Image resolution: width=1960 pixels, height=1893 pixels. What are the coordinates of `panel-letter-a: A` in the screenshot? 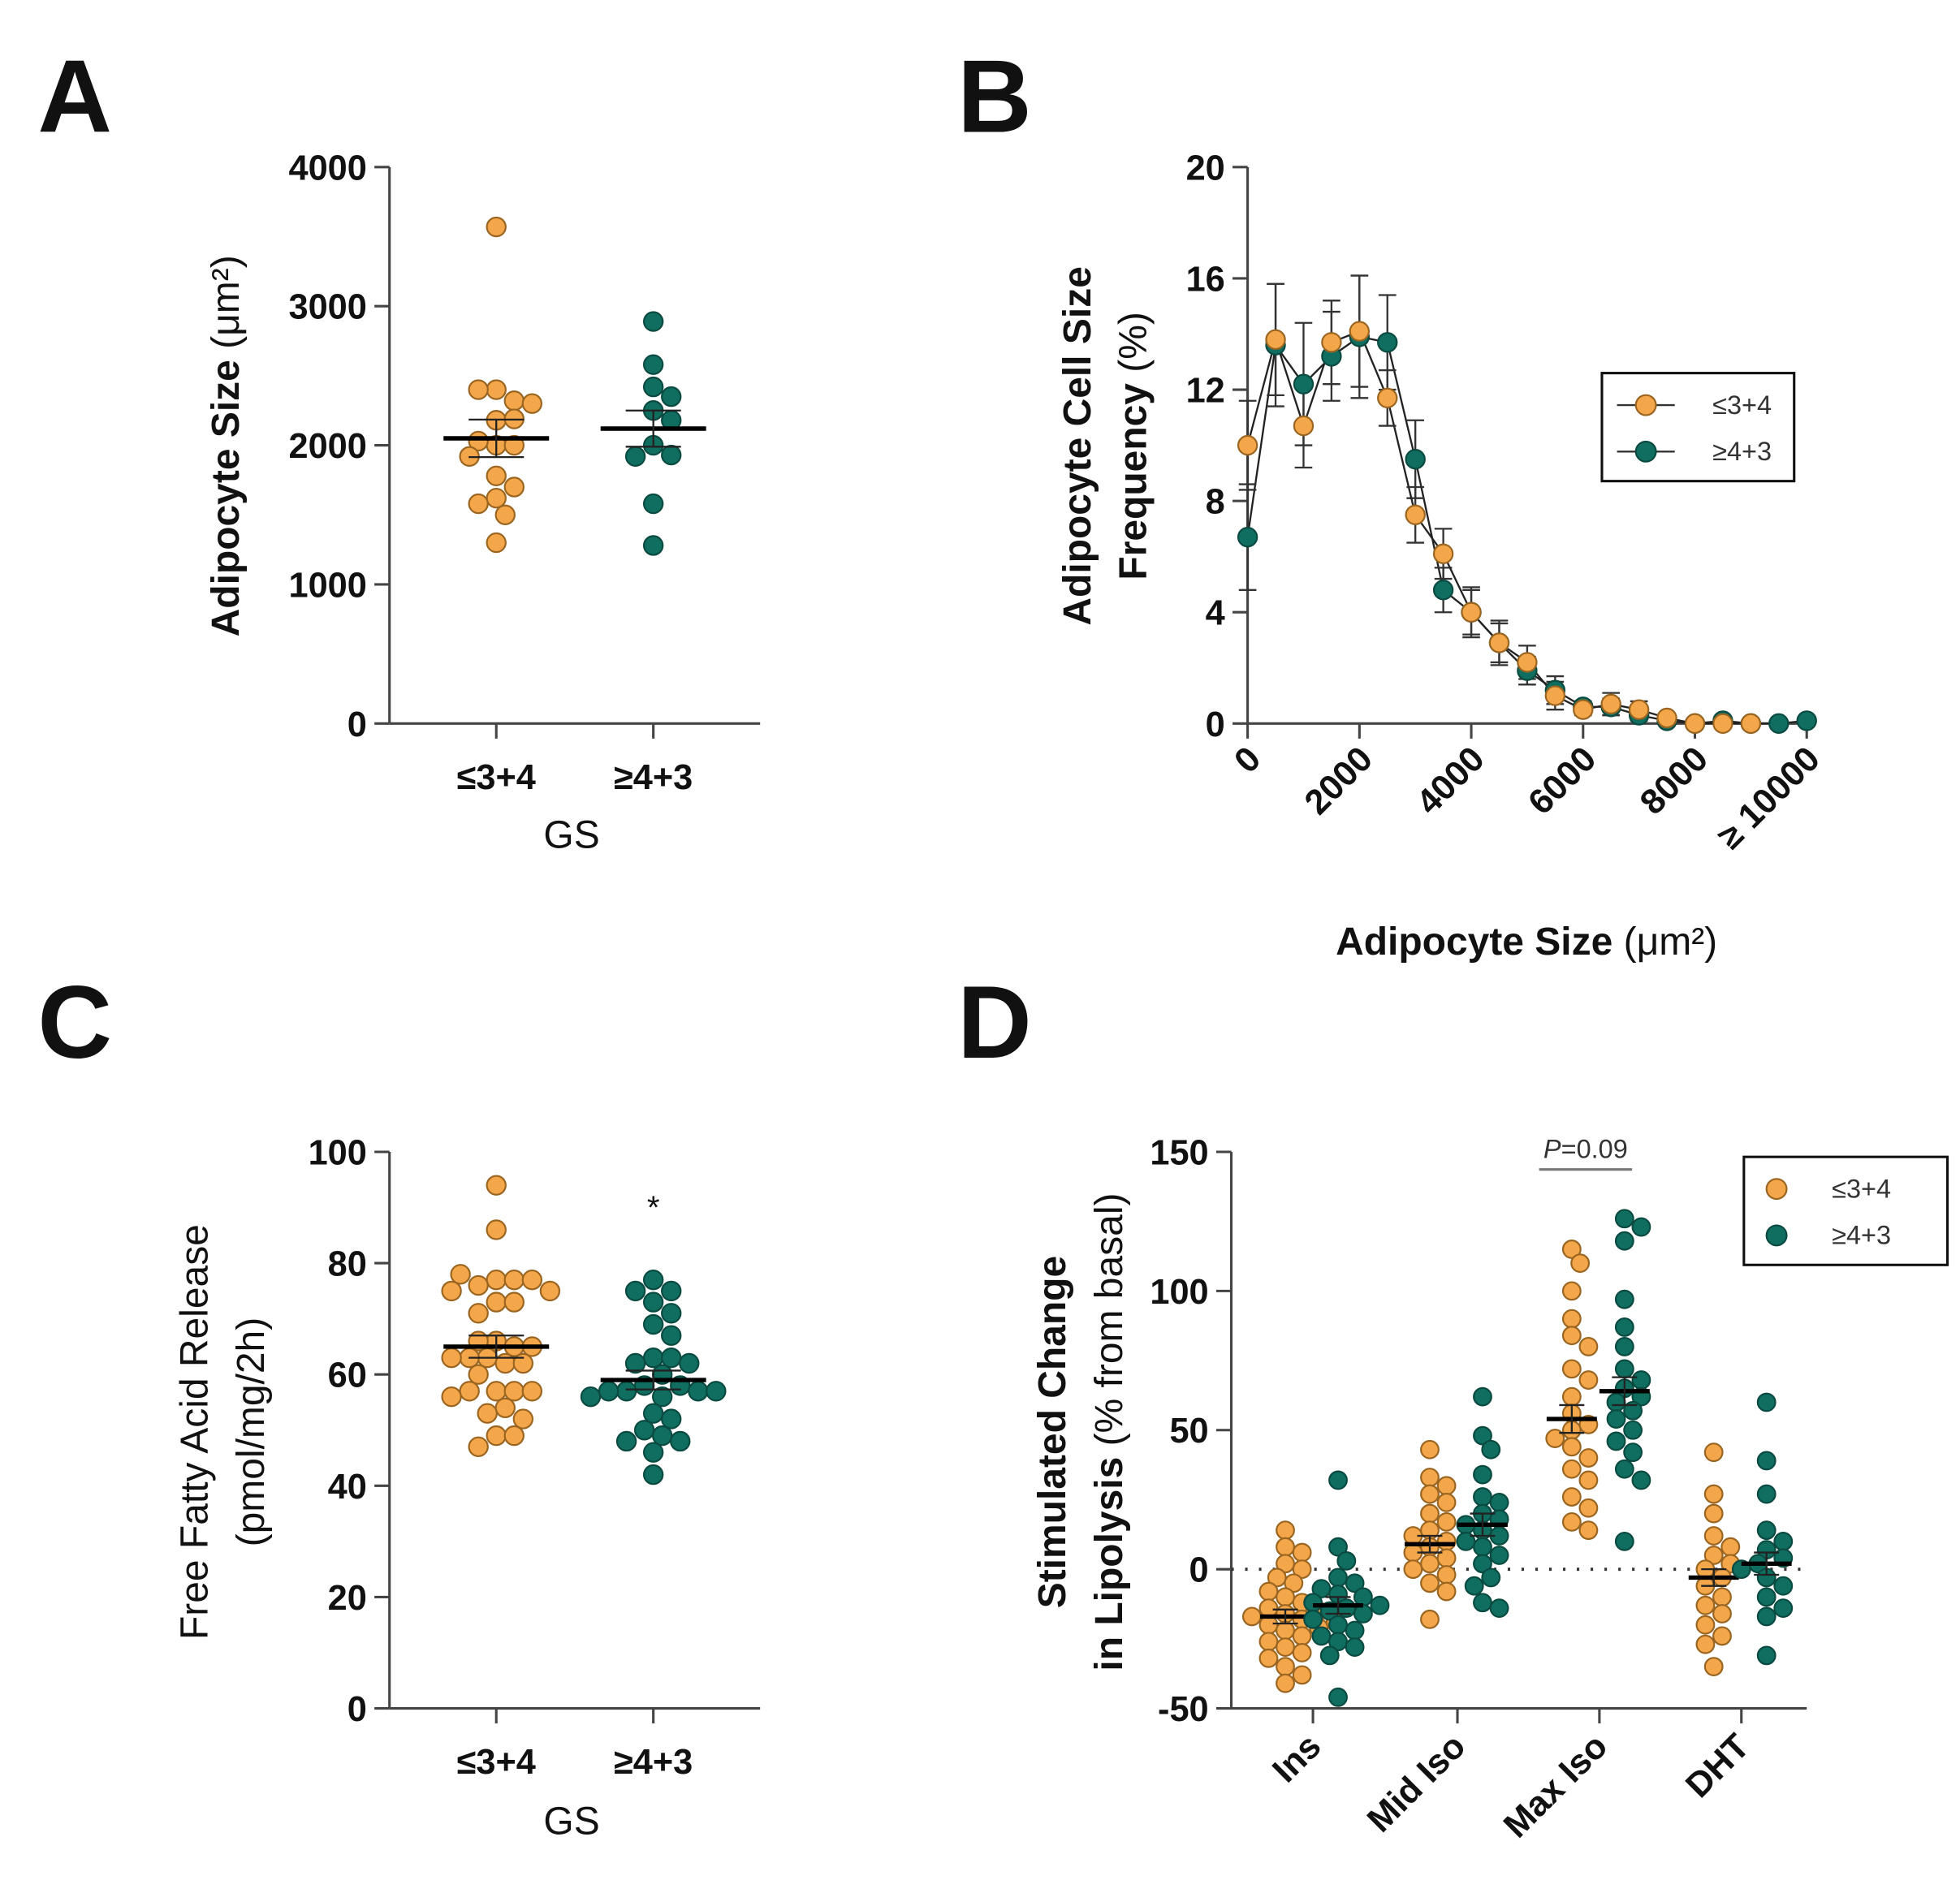 It's located at (74, 95).